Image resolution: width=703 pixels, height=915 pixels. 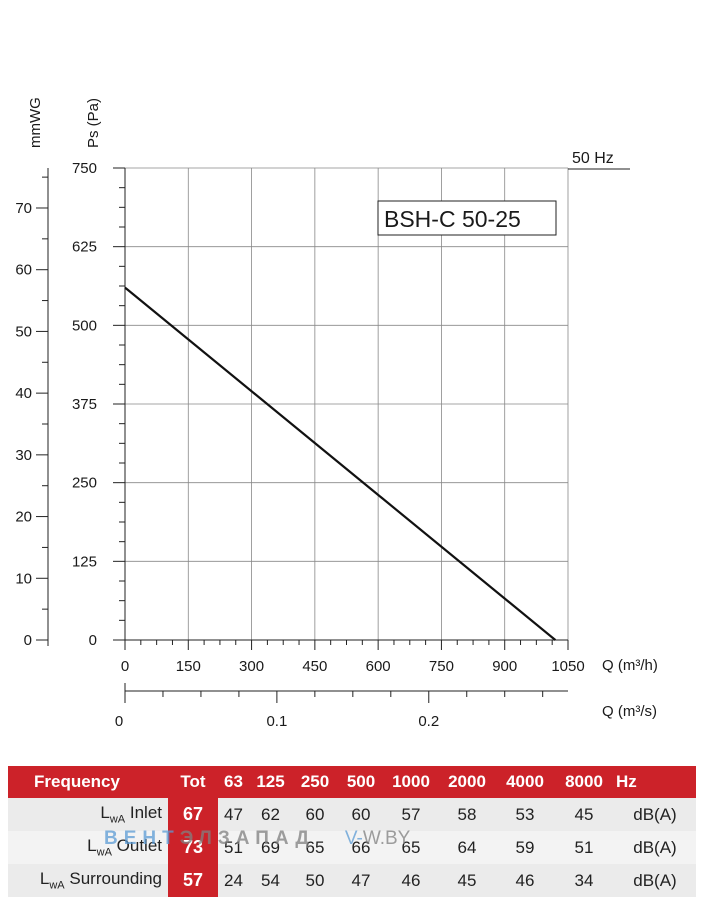 What do you see at coordinates (23, 578) in the screenshot?
I see `y2-tick-label: 10` at bounding box center [23, 578].